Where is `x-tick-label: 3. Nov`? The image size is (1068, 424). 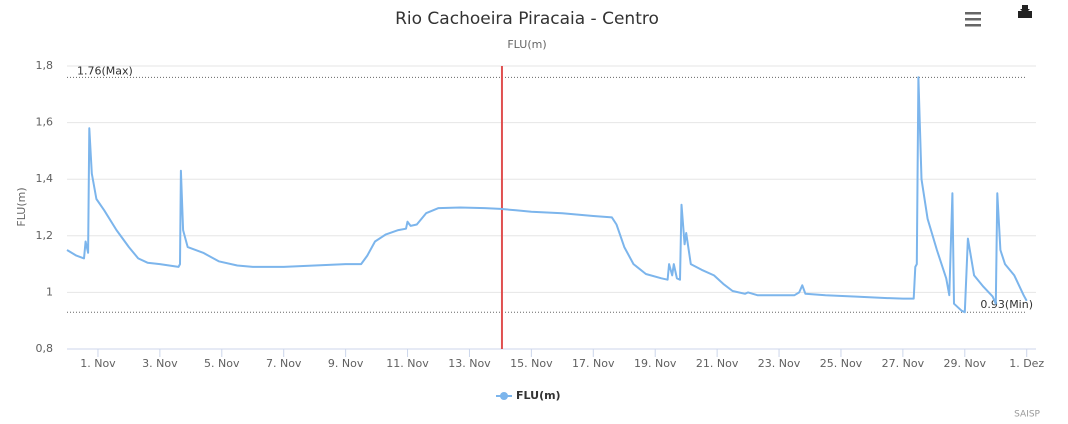 x-tick-label: 3. Nov is located at coordinates (160, 363).